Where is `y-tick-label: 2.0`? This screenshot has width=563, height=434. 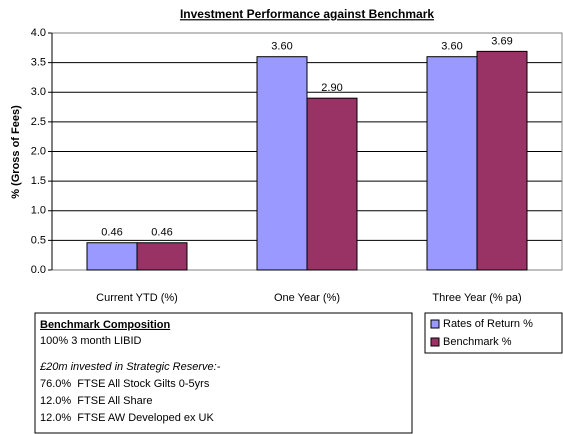
y-tick-label: 2.0 is located at coordinates (38, 151).